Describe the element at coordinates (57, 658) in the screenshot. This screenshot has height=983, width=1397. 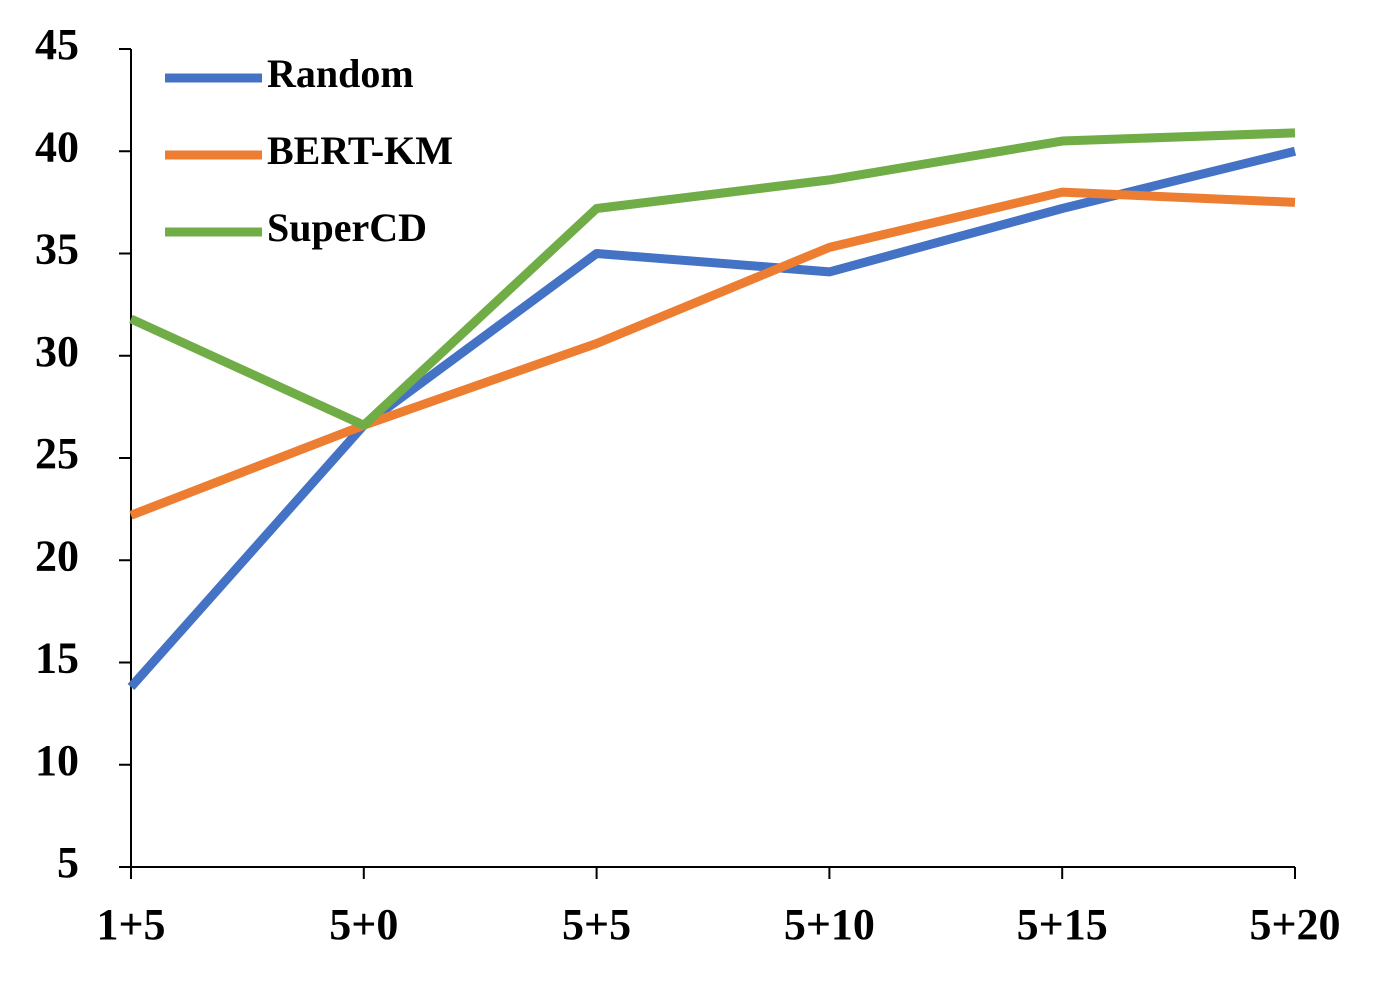
I see `y-tick-label: 15` at that location.